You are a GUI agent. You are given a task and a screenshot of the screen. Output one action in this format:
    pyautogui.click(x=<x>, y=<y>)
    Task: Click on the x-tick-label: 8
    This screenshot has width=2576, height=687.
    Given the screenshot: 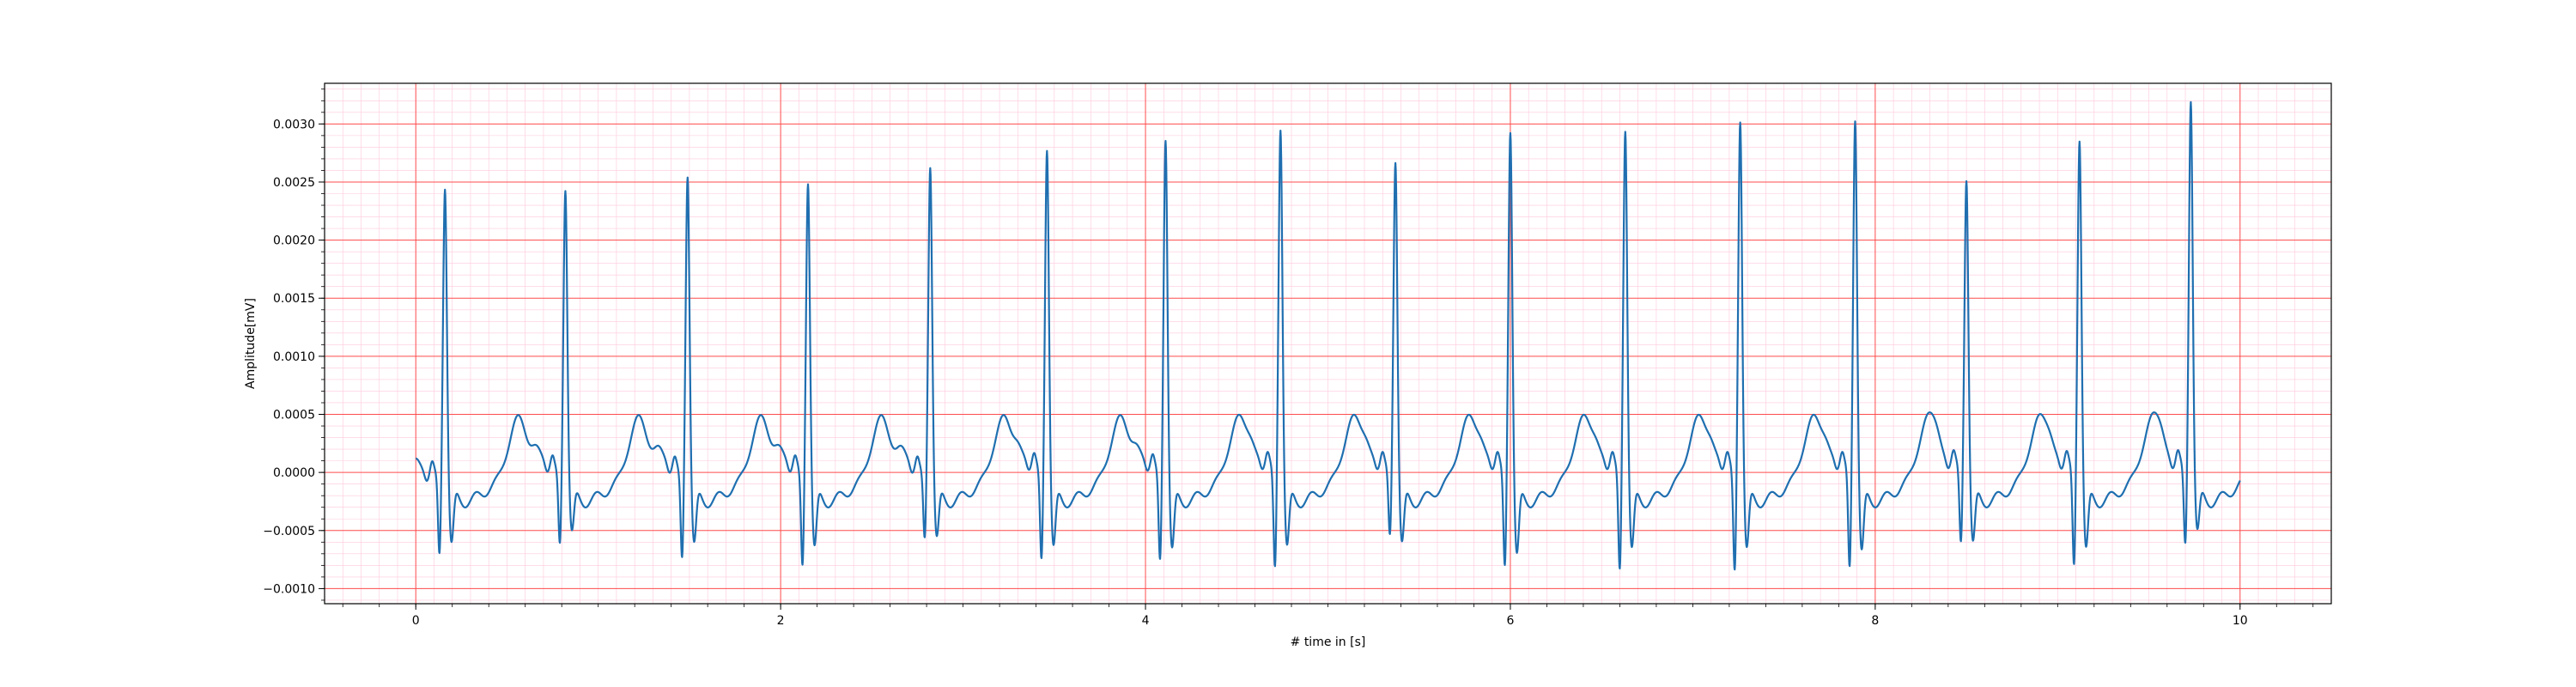 What is the action you would take?
    pyautogui.click(x=1875, y=621)
    